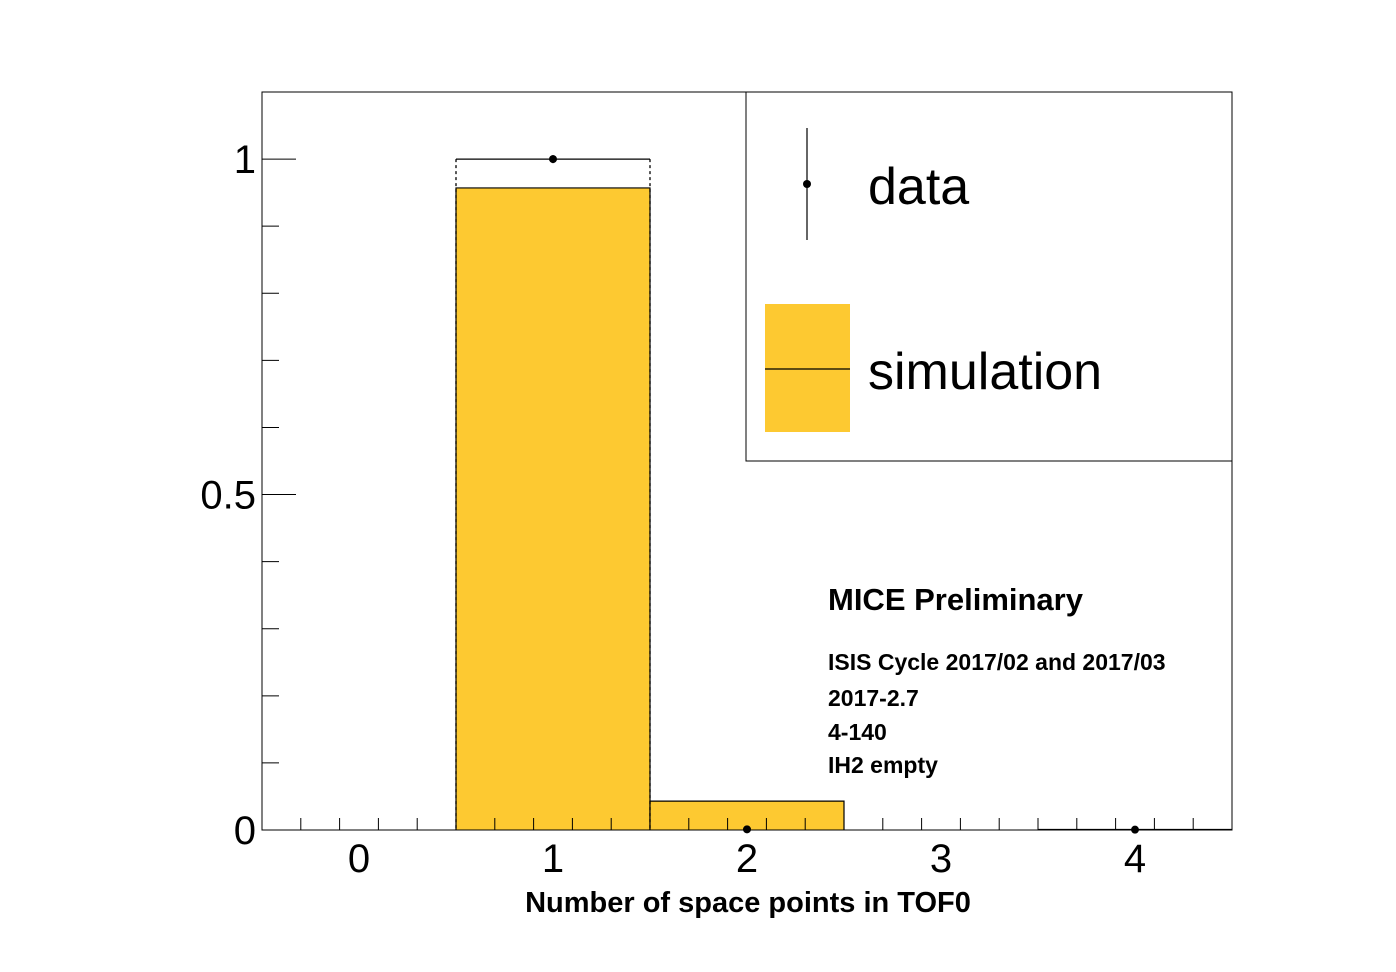  What do you see at coordinates (997, 662) in the screenshot?
I see `annotation-line-1: ISIS Cycle 2017/02 and 2017/03` at bounding box center [997, 662].